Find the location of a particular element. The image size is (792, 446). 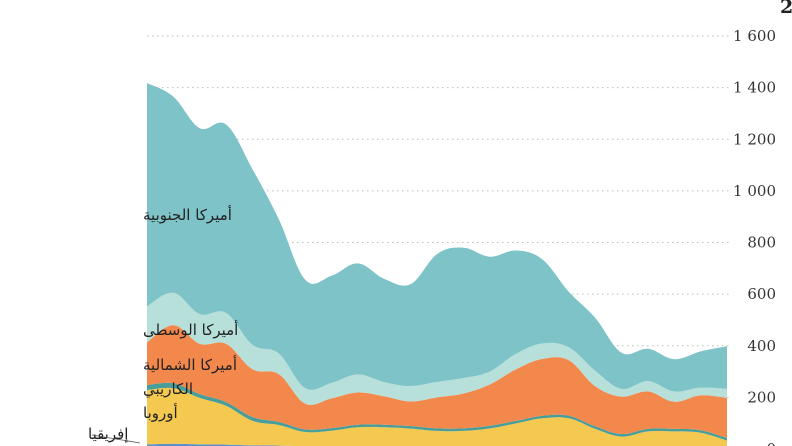

y-tick-label: 400 is located at coordinates (761, 346).